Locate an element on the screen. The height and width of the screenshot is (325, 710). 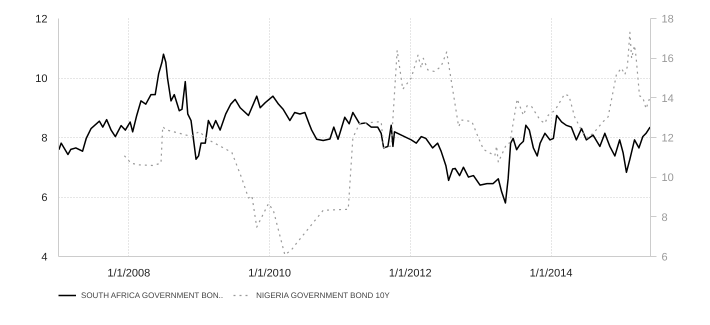
x-tick-label: 1/1/2012 is located at coordinates (410, 274).